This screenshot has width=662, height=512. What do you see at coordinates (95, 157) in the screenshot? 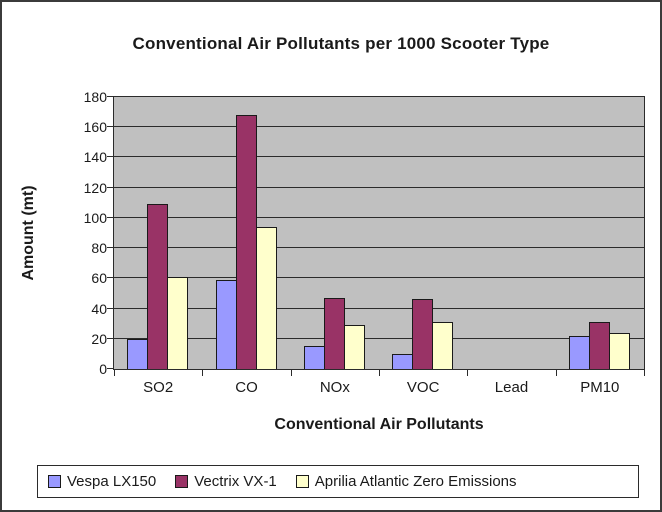
I see `y-tick-label-140: 140` at bounding box center [95, 157].